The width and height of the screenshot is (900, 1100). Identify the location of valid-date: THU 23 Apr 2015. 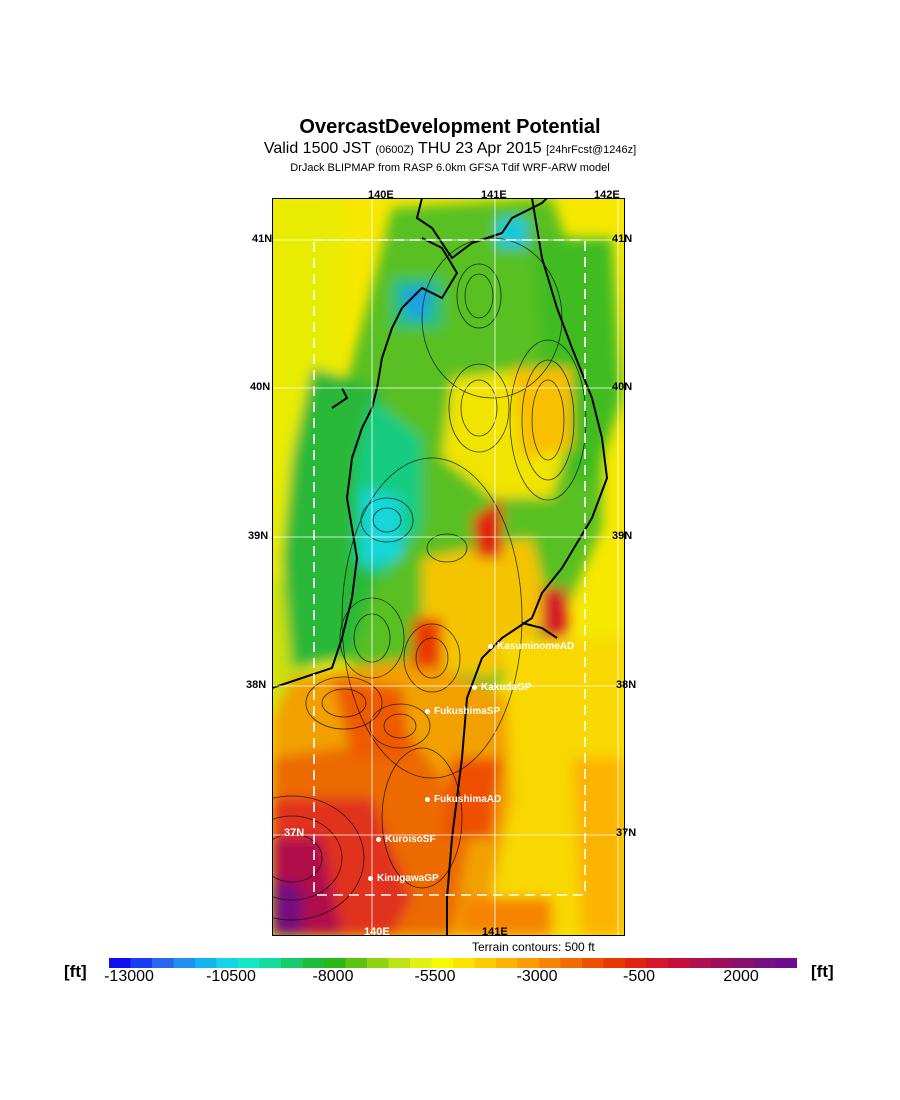
(480, 148).